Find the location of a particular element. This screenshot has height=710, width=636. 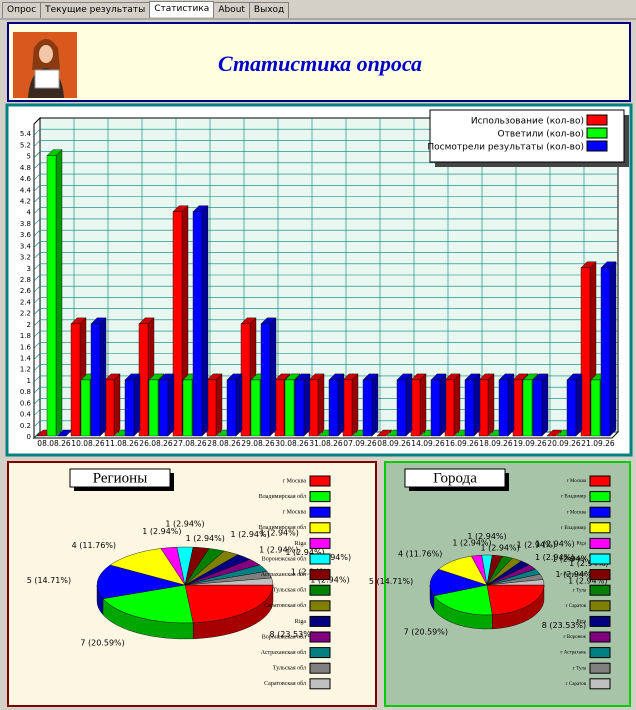

y-tick-label: 0.4 is located at coordinates (26, 415).